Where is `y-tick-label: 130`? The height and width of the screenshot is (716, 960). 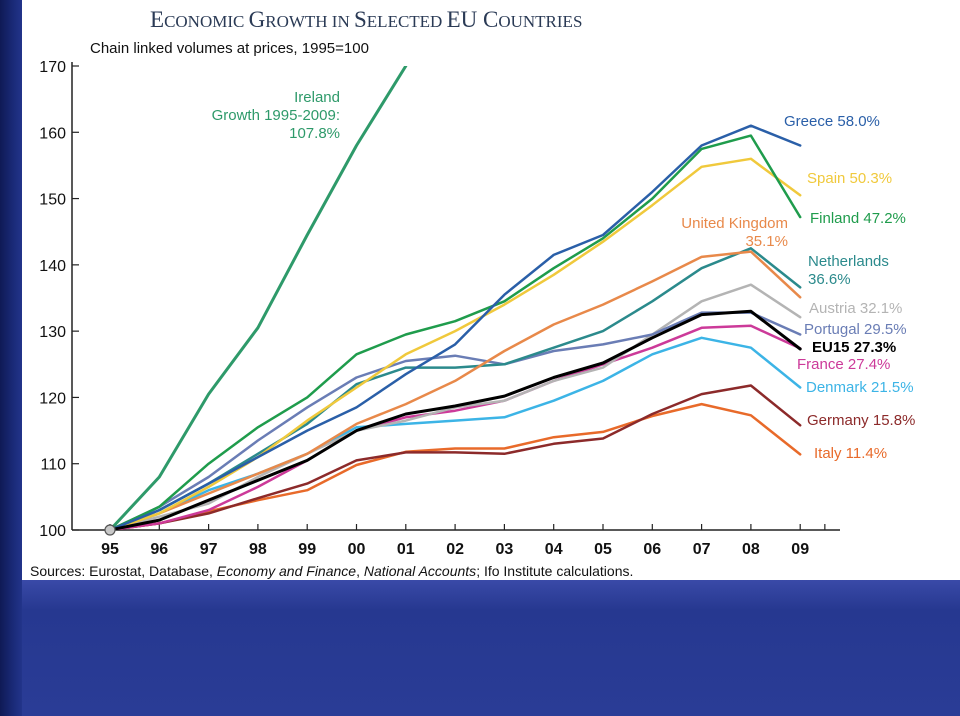
y-tick-label: 130 is located at coordinates (52, 332).